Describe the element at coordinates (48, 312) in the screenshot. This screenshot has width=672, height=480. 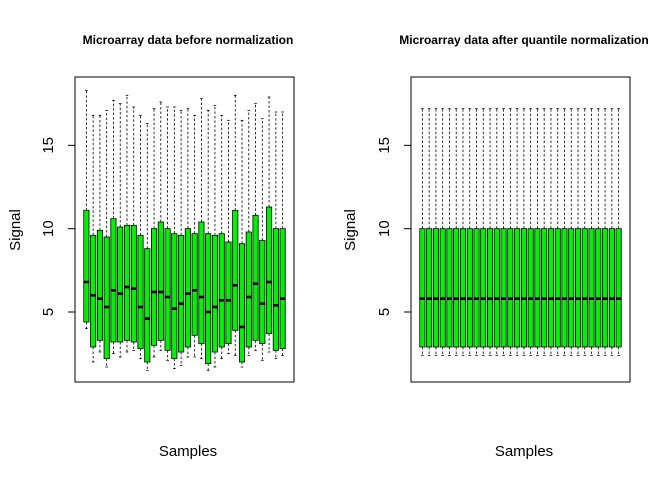
I see `y-tick-label: 5` at that location.